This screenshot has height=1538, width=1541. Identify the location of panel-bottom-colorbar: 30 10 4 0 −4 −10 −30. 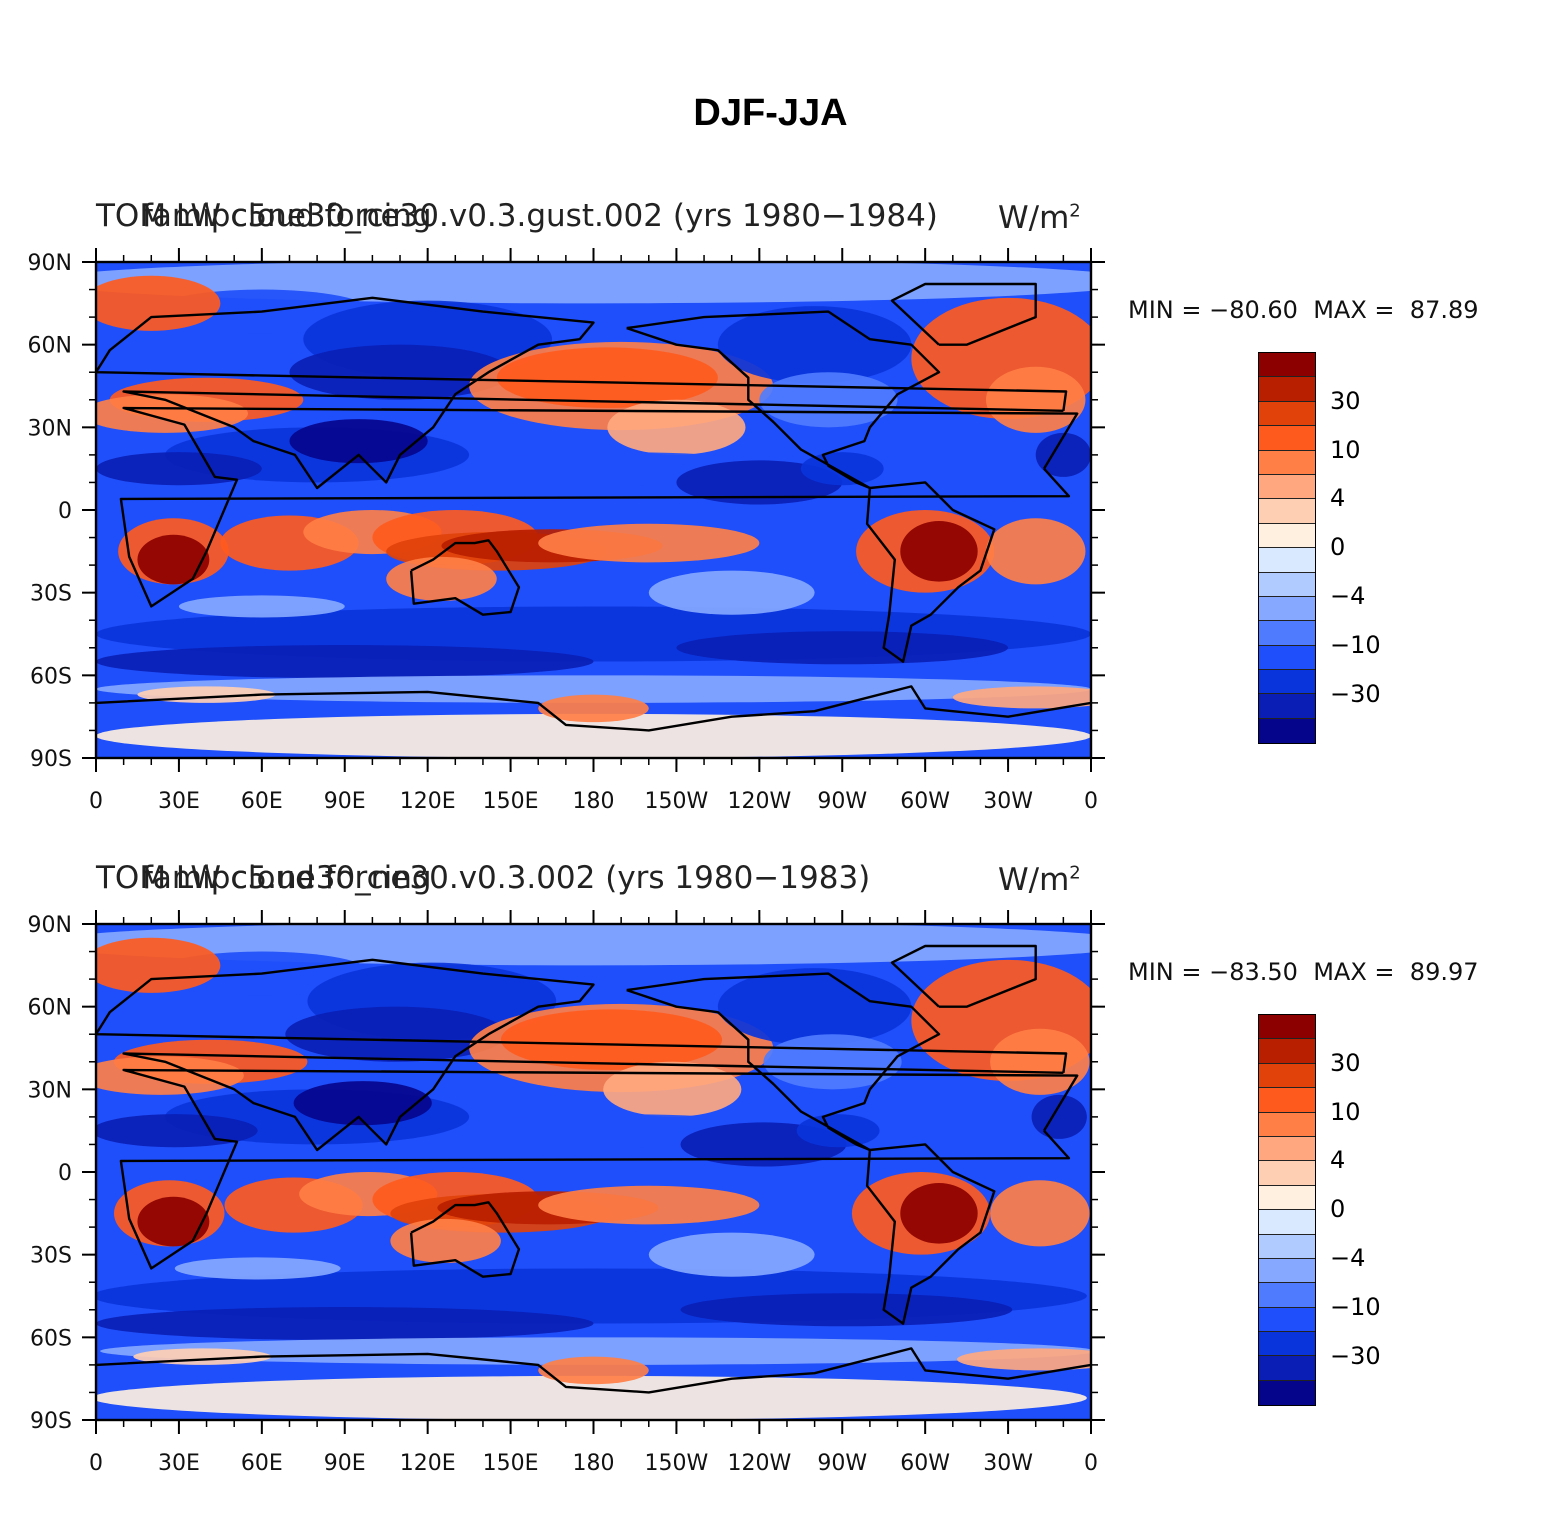
(1319, 1210).